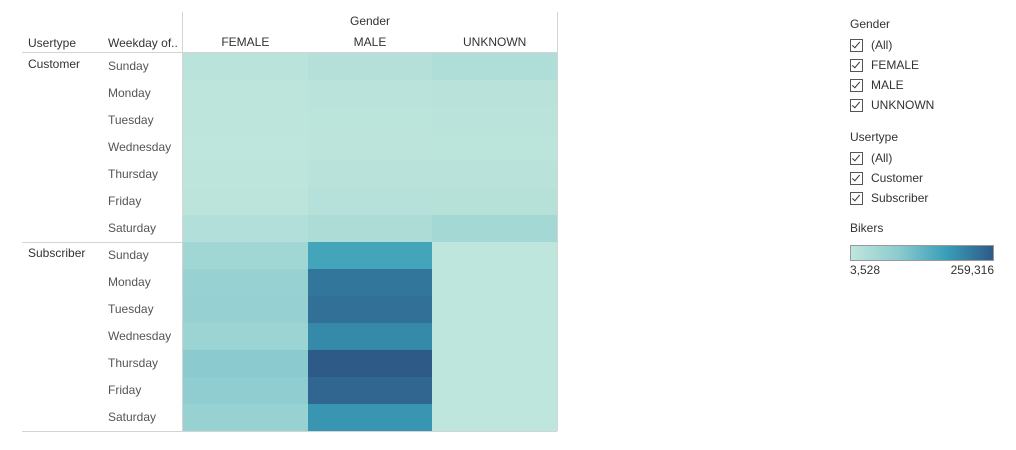 This screenshot has width=1016, height=450. I want to click on filter-item-label: FEMALE, so click(895, 65).